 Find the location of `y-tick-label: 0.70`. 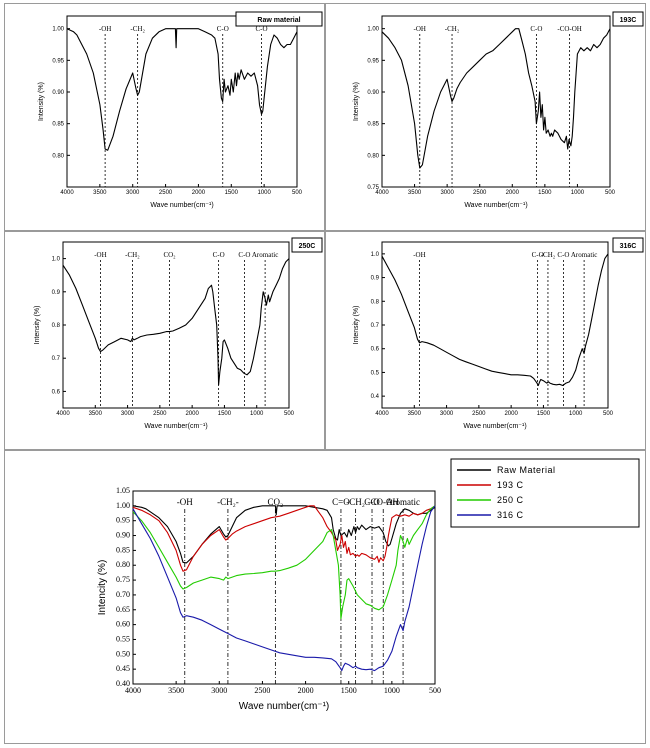

y-tick-label: 0.70 is located at coordinates (123, 594).